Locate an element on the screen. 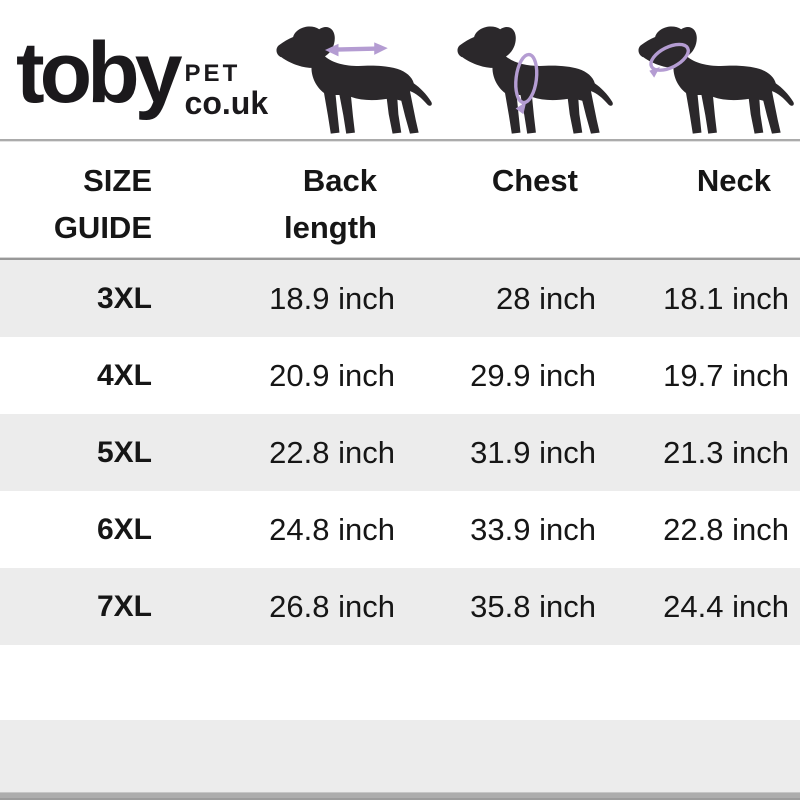 The height and width of the screenshot is (800, 800). size-cell: 3XL is located at coordinates (124, 298).